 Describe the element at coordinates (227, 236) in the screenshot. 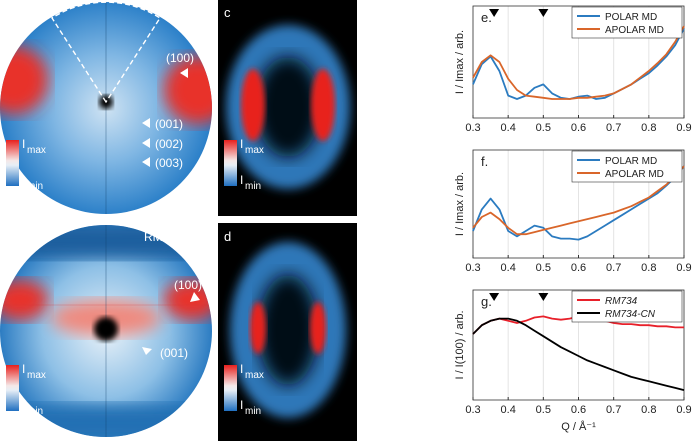

I see `panel-label: d` at that location.